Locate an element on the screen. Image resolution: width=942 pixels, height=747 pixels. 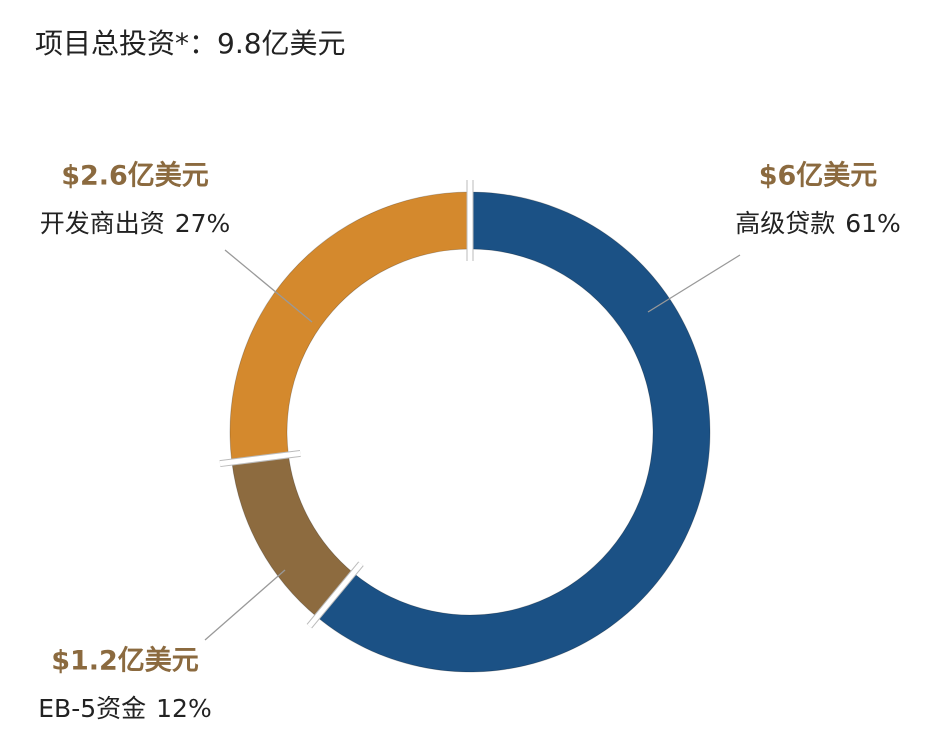
value-label: 27% is located at coordinates (203, 223).